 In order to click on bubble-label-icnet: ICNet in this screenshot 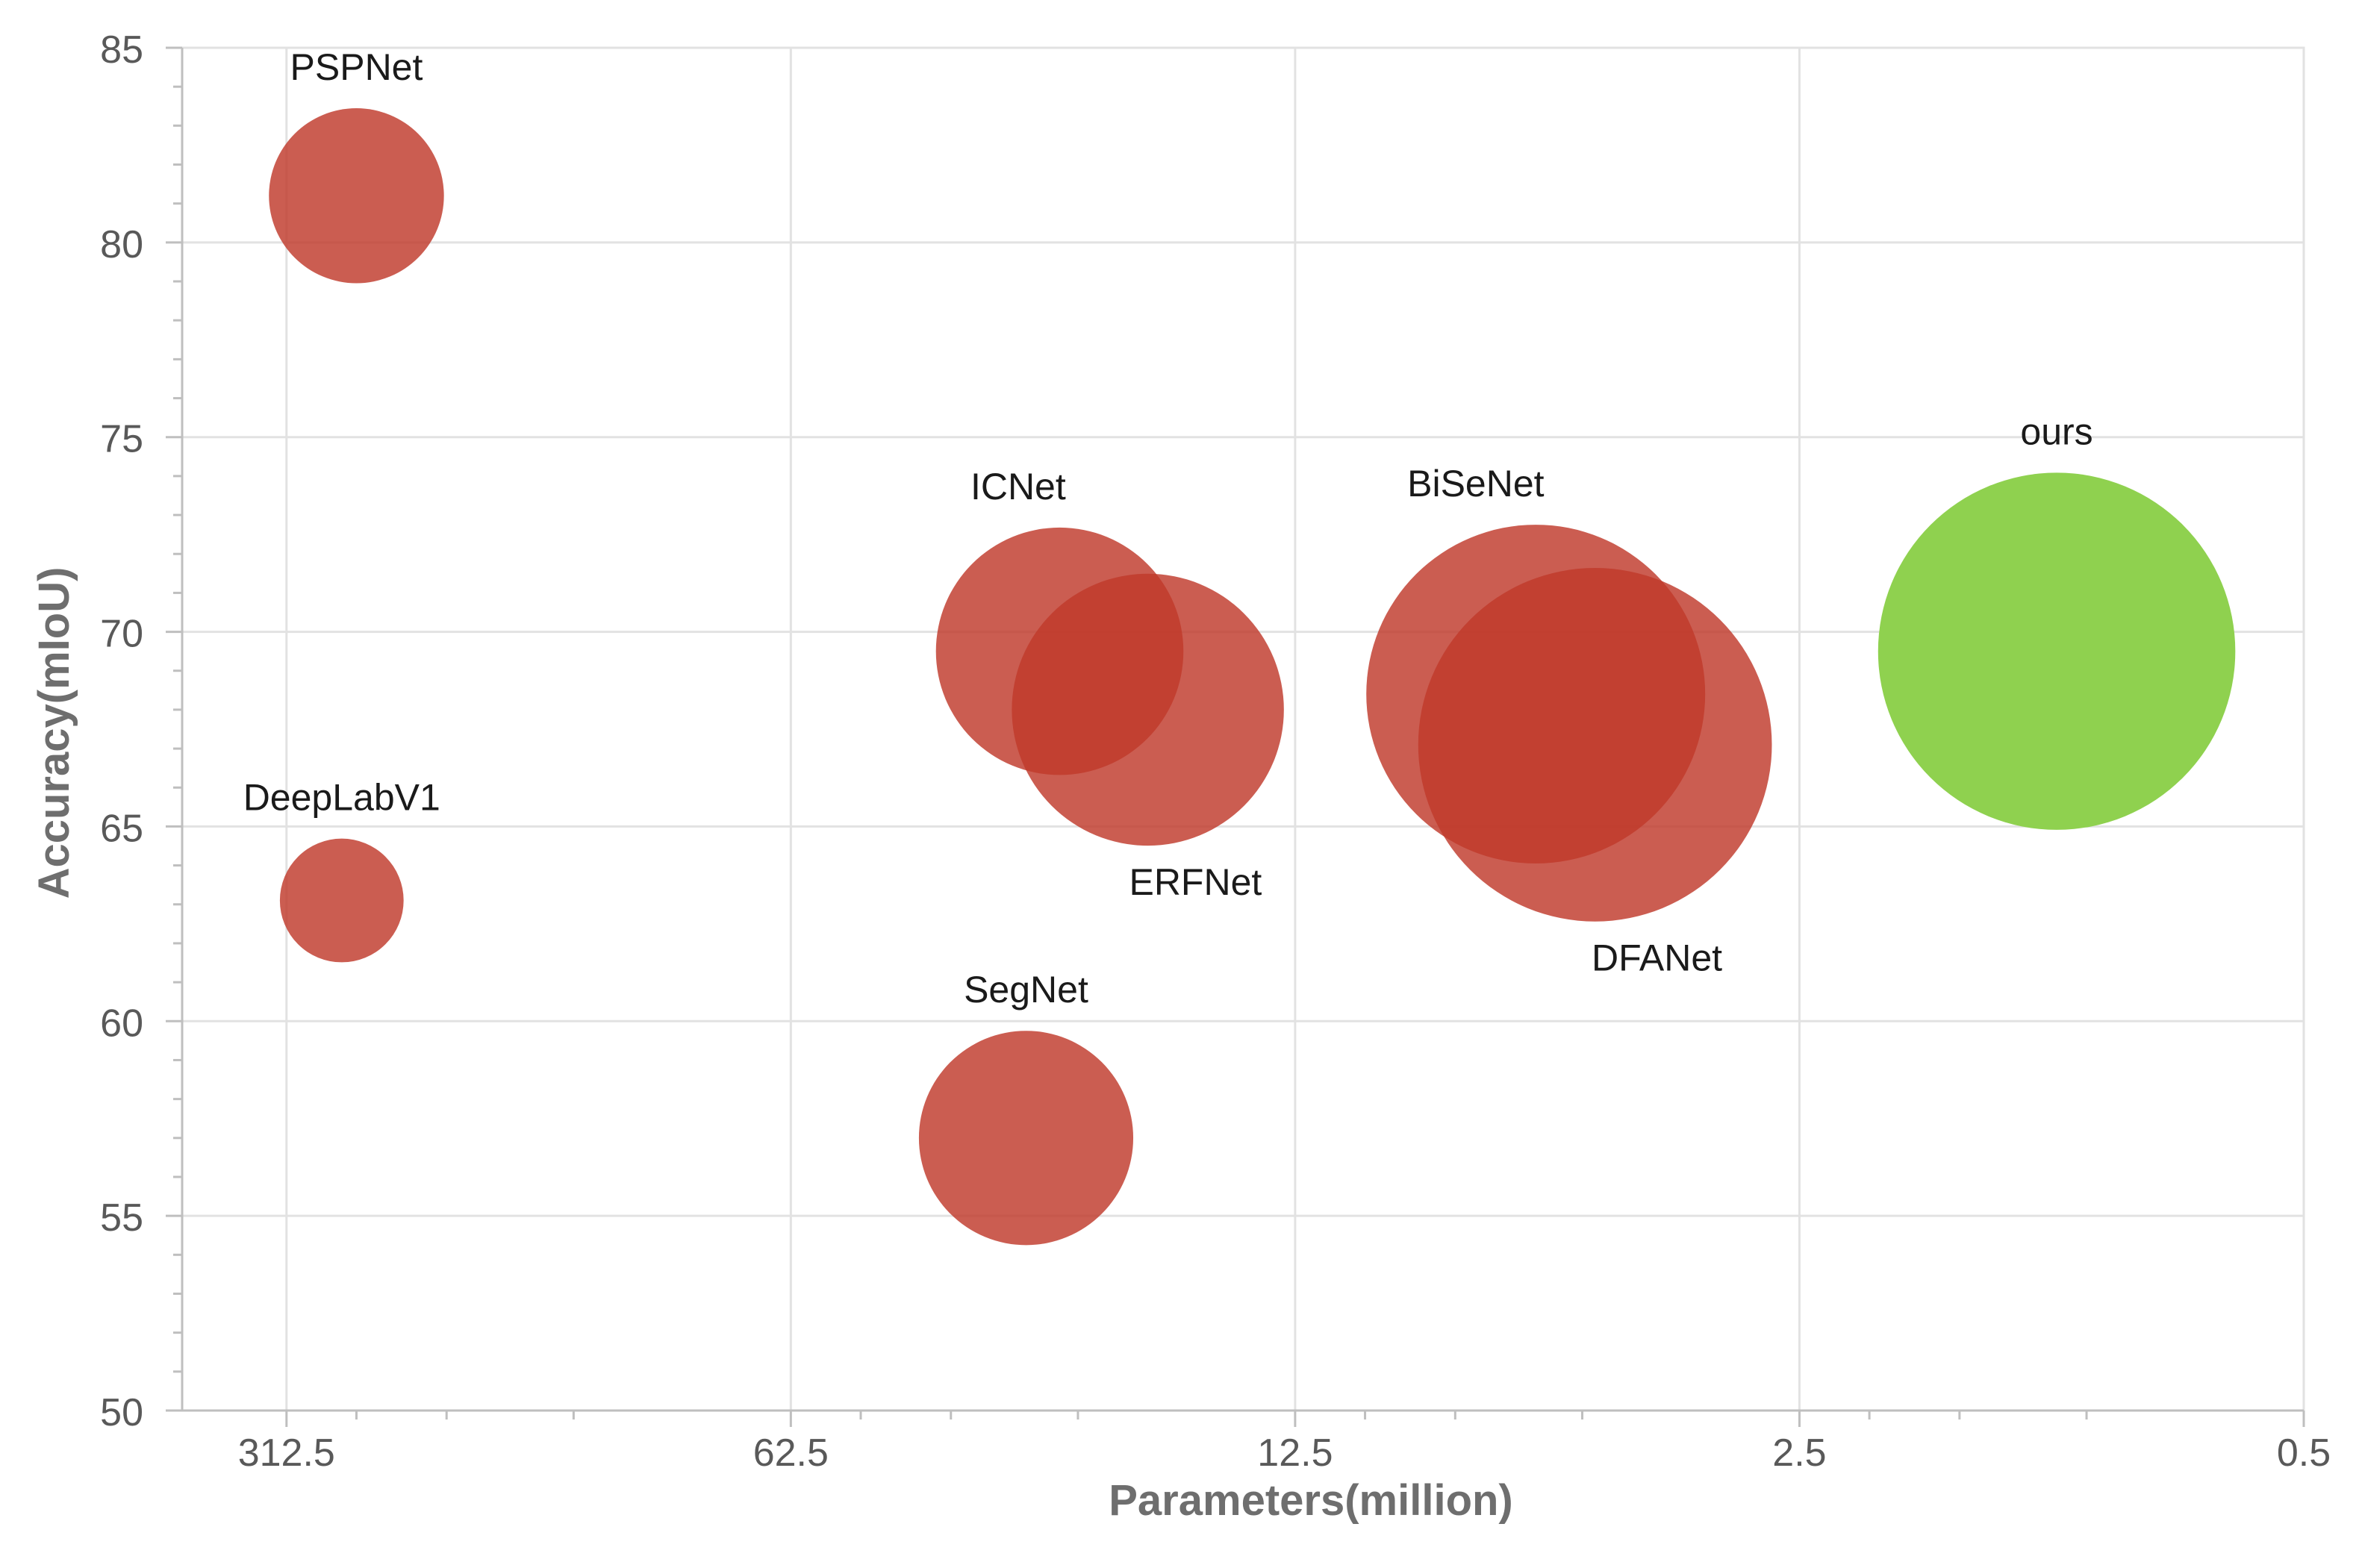, I will do `click(1018, 487)`.